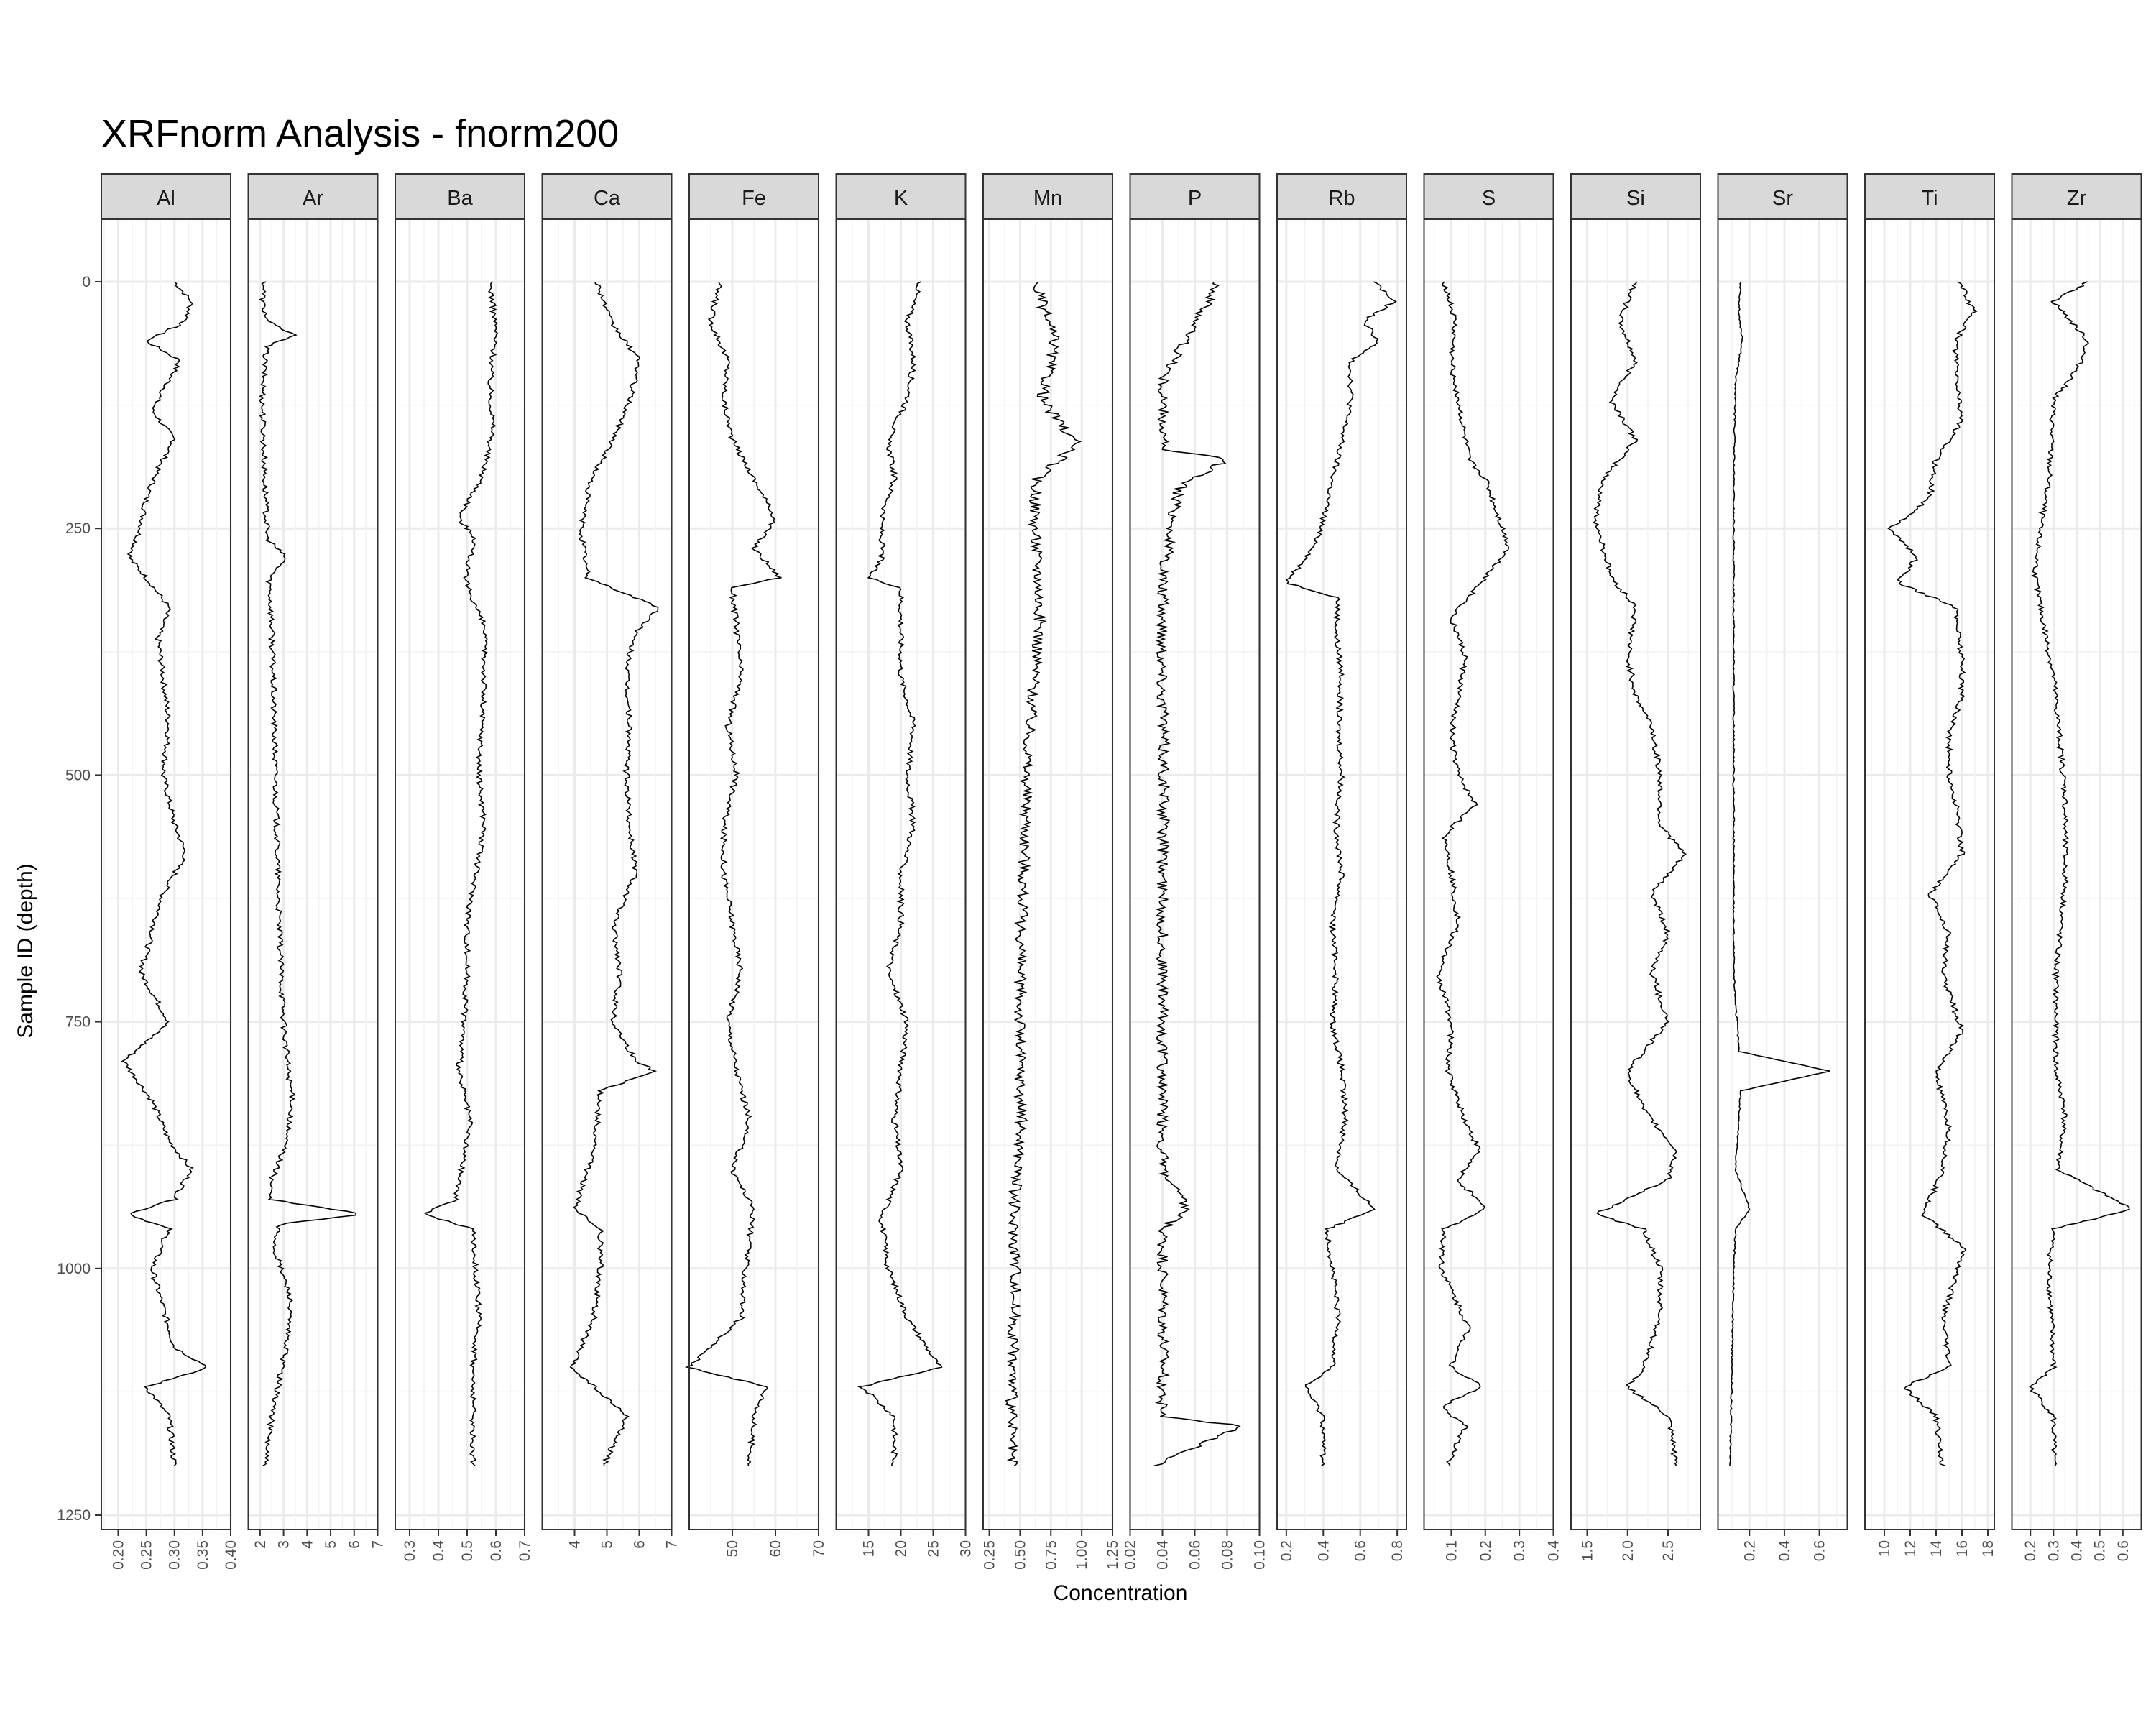  What do you see at coordinates (78, 775) in the screenshot?
I see `y-tick-label: 500` at bounding box center [78, 775].